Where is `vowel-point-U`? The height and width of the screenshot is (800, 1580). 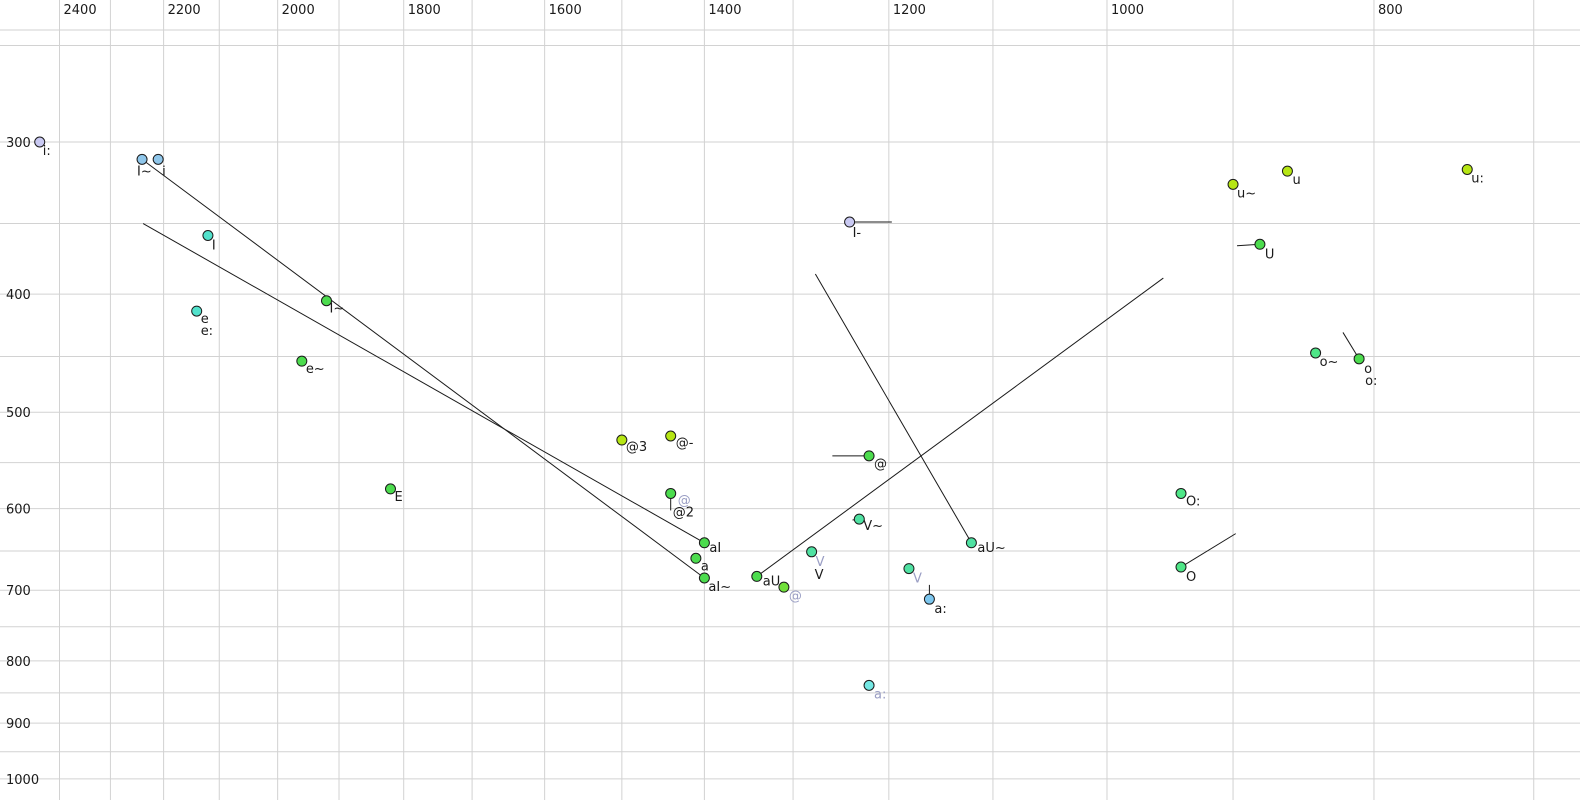
vowel-point-U is located at coordinates (1260, 244).